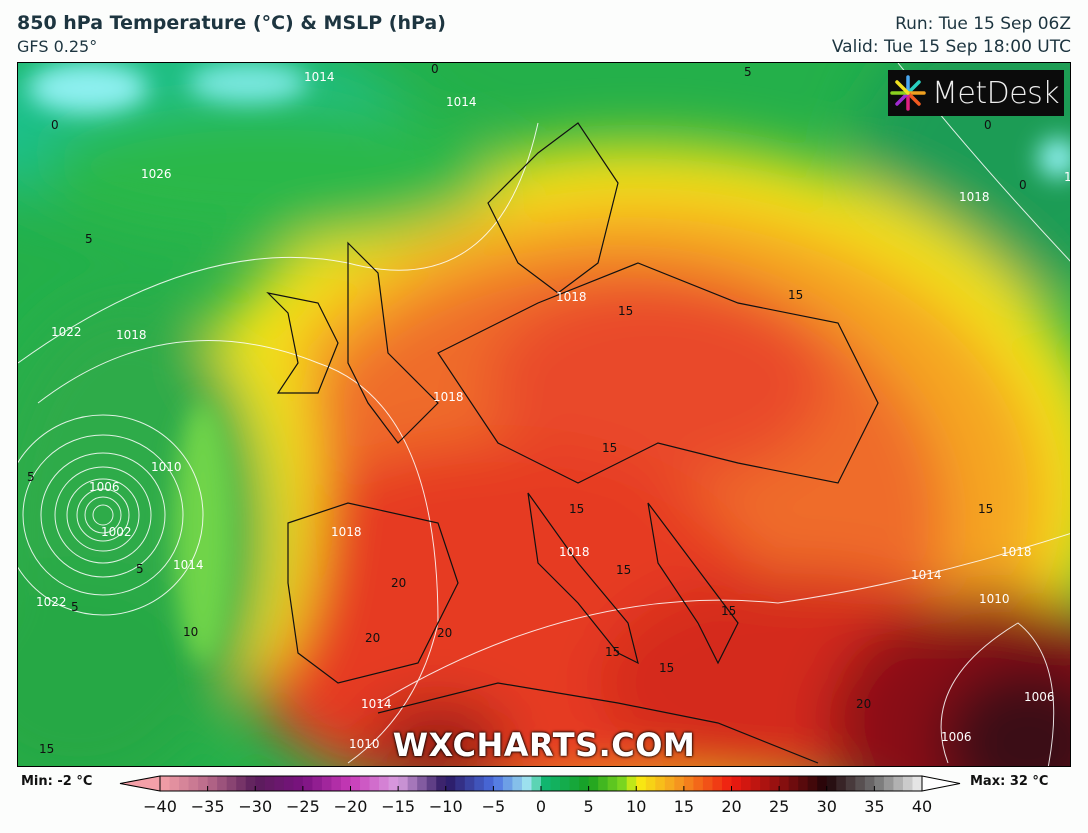 Image resolution: width=1088 pixels, height=833 pixels. I want to click on watermark: WXCHARTS.COM, so click(544, 745).